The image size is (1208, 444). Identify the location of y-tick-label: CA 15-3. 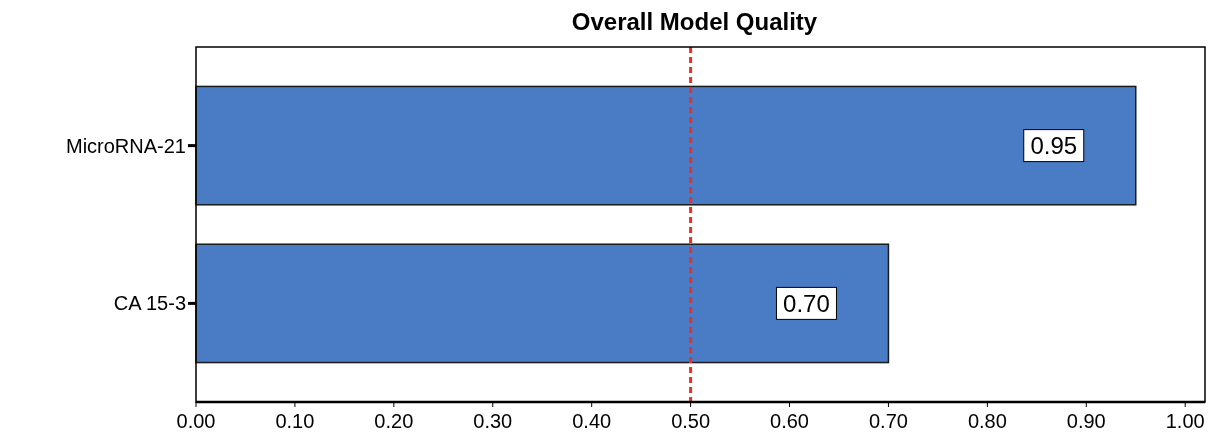
(149, 303).